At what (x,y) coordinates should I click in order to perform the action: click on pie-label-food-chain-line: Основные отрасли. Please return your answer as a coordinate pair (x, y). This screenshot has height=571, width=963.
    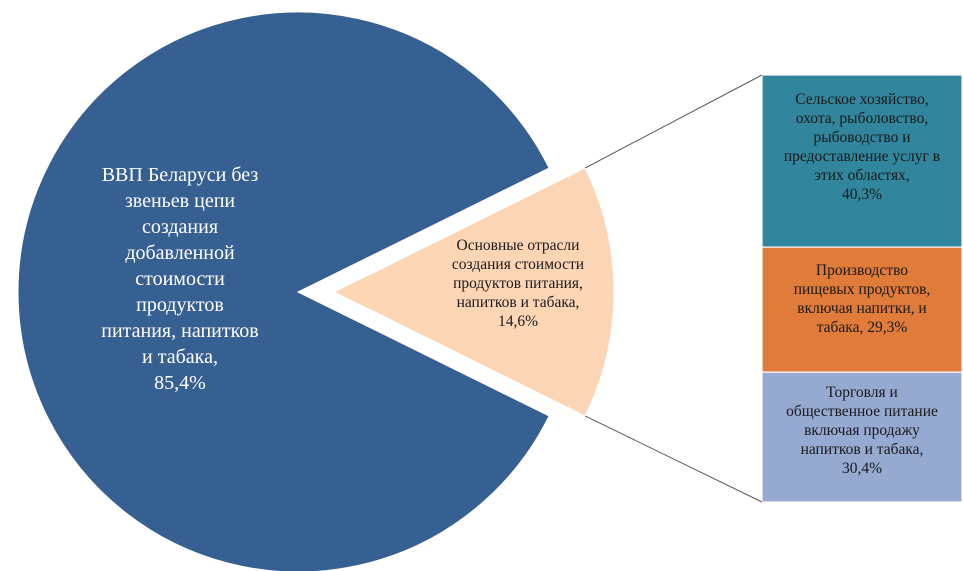
    Looking at the image, I should click on (518, 245).